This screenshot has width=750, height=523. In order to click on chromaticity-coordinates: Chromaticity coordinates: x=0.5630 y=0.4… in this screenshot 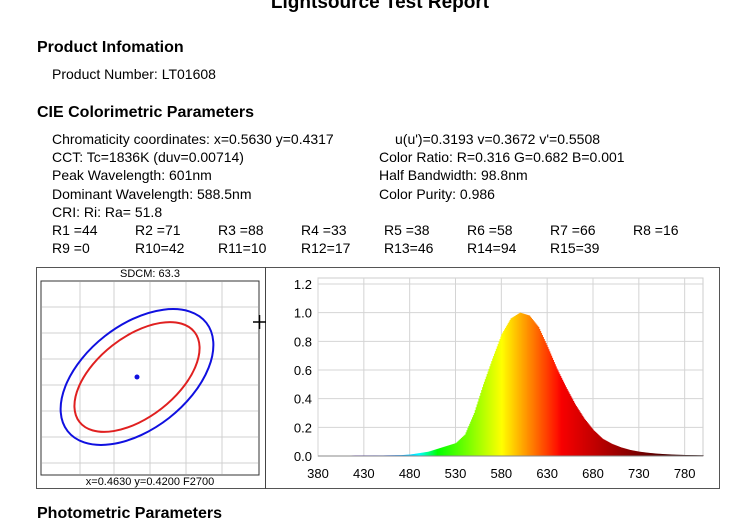, I will do `click(193, 139)`.